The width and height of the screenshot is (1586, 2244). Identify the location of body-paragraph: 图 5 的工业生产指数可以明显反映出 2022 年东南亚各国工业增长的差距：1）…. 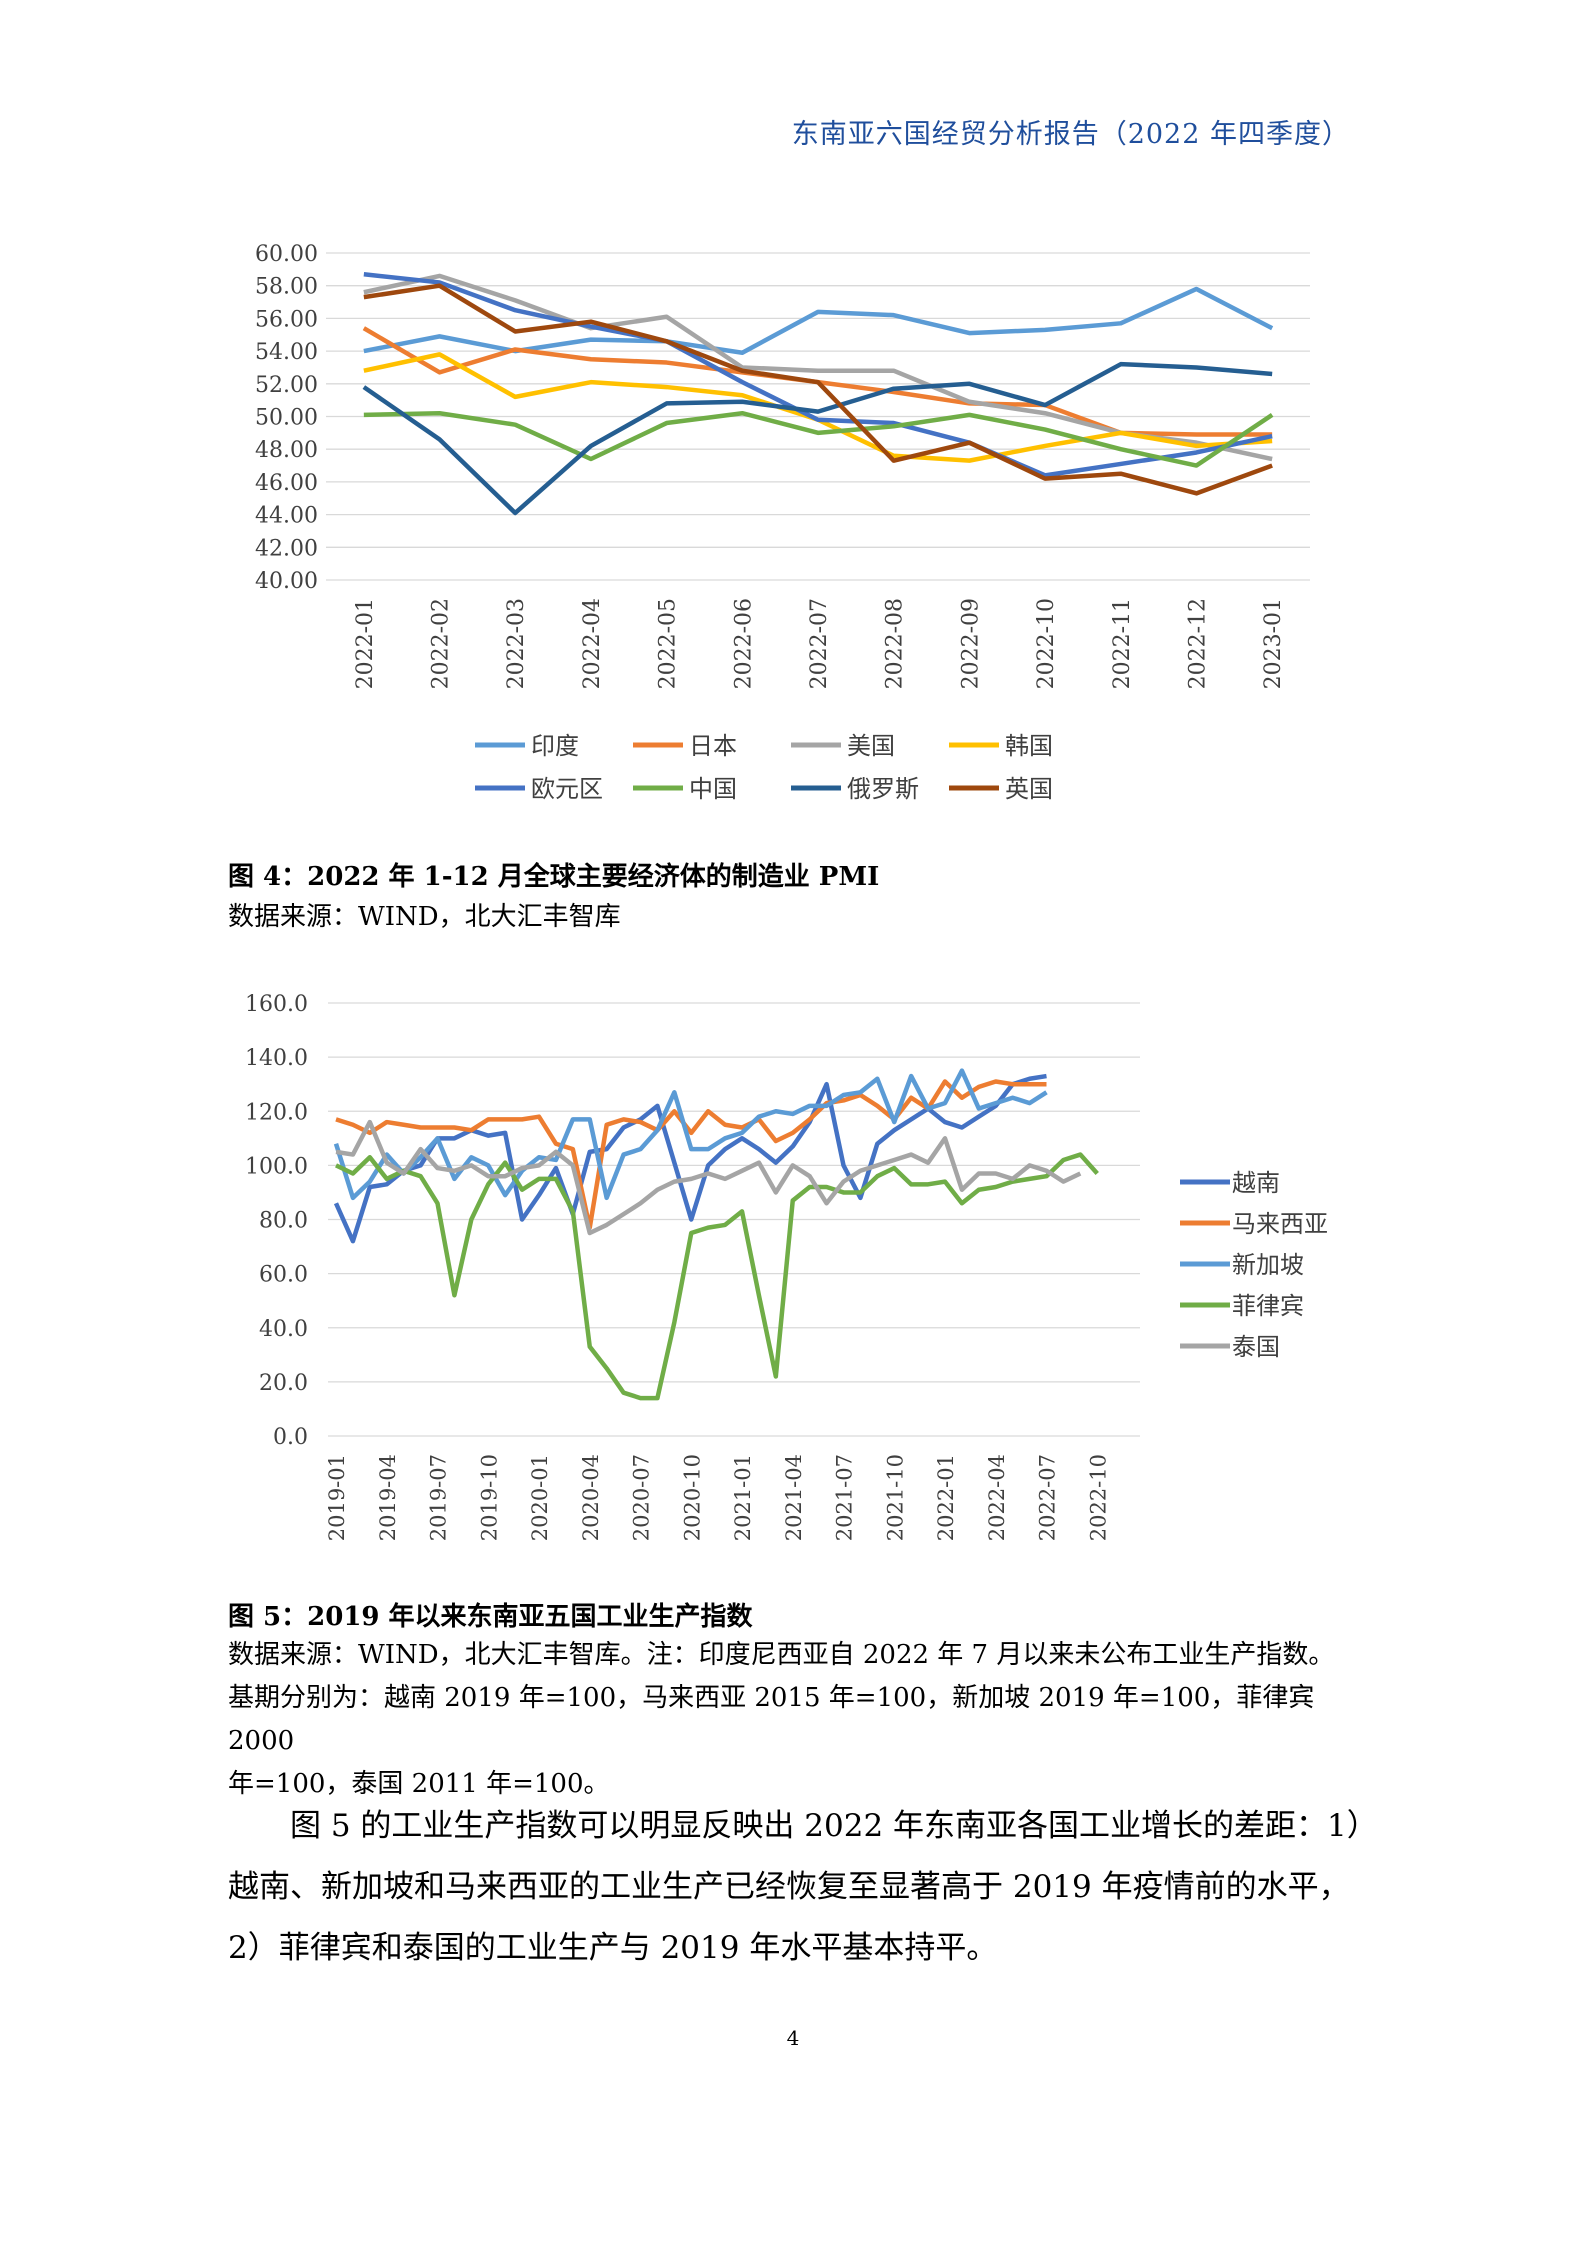
(803, 1887).